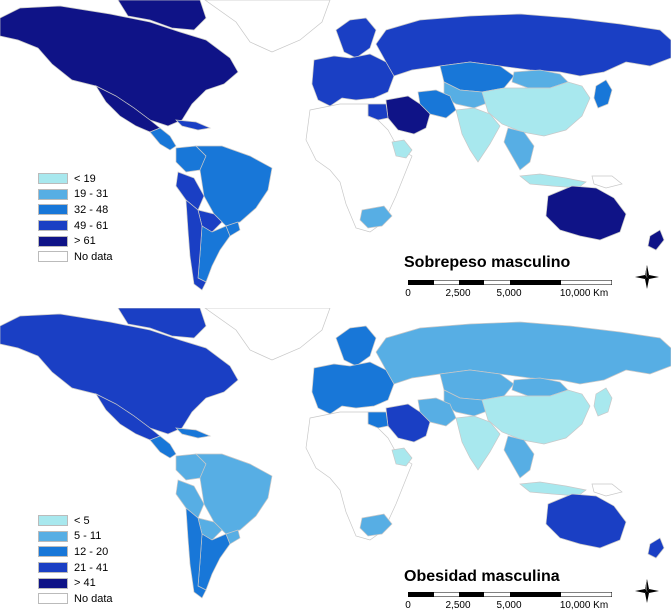  I want to click on legend-obesidad: < 5 5 - 11 12 - 20 21 - 41 > 41 No data, so click(75, 560).